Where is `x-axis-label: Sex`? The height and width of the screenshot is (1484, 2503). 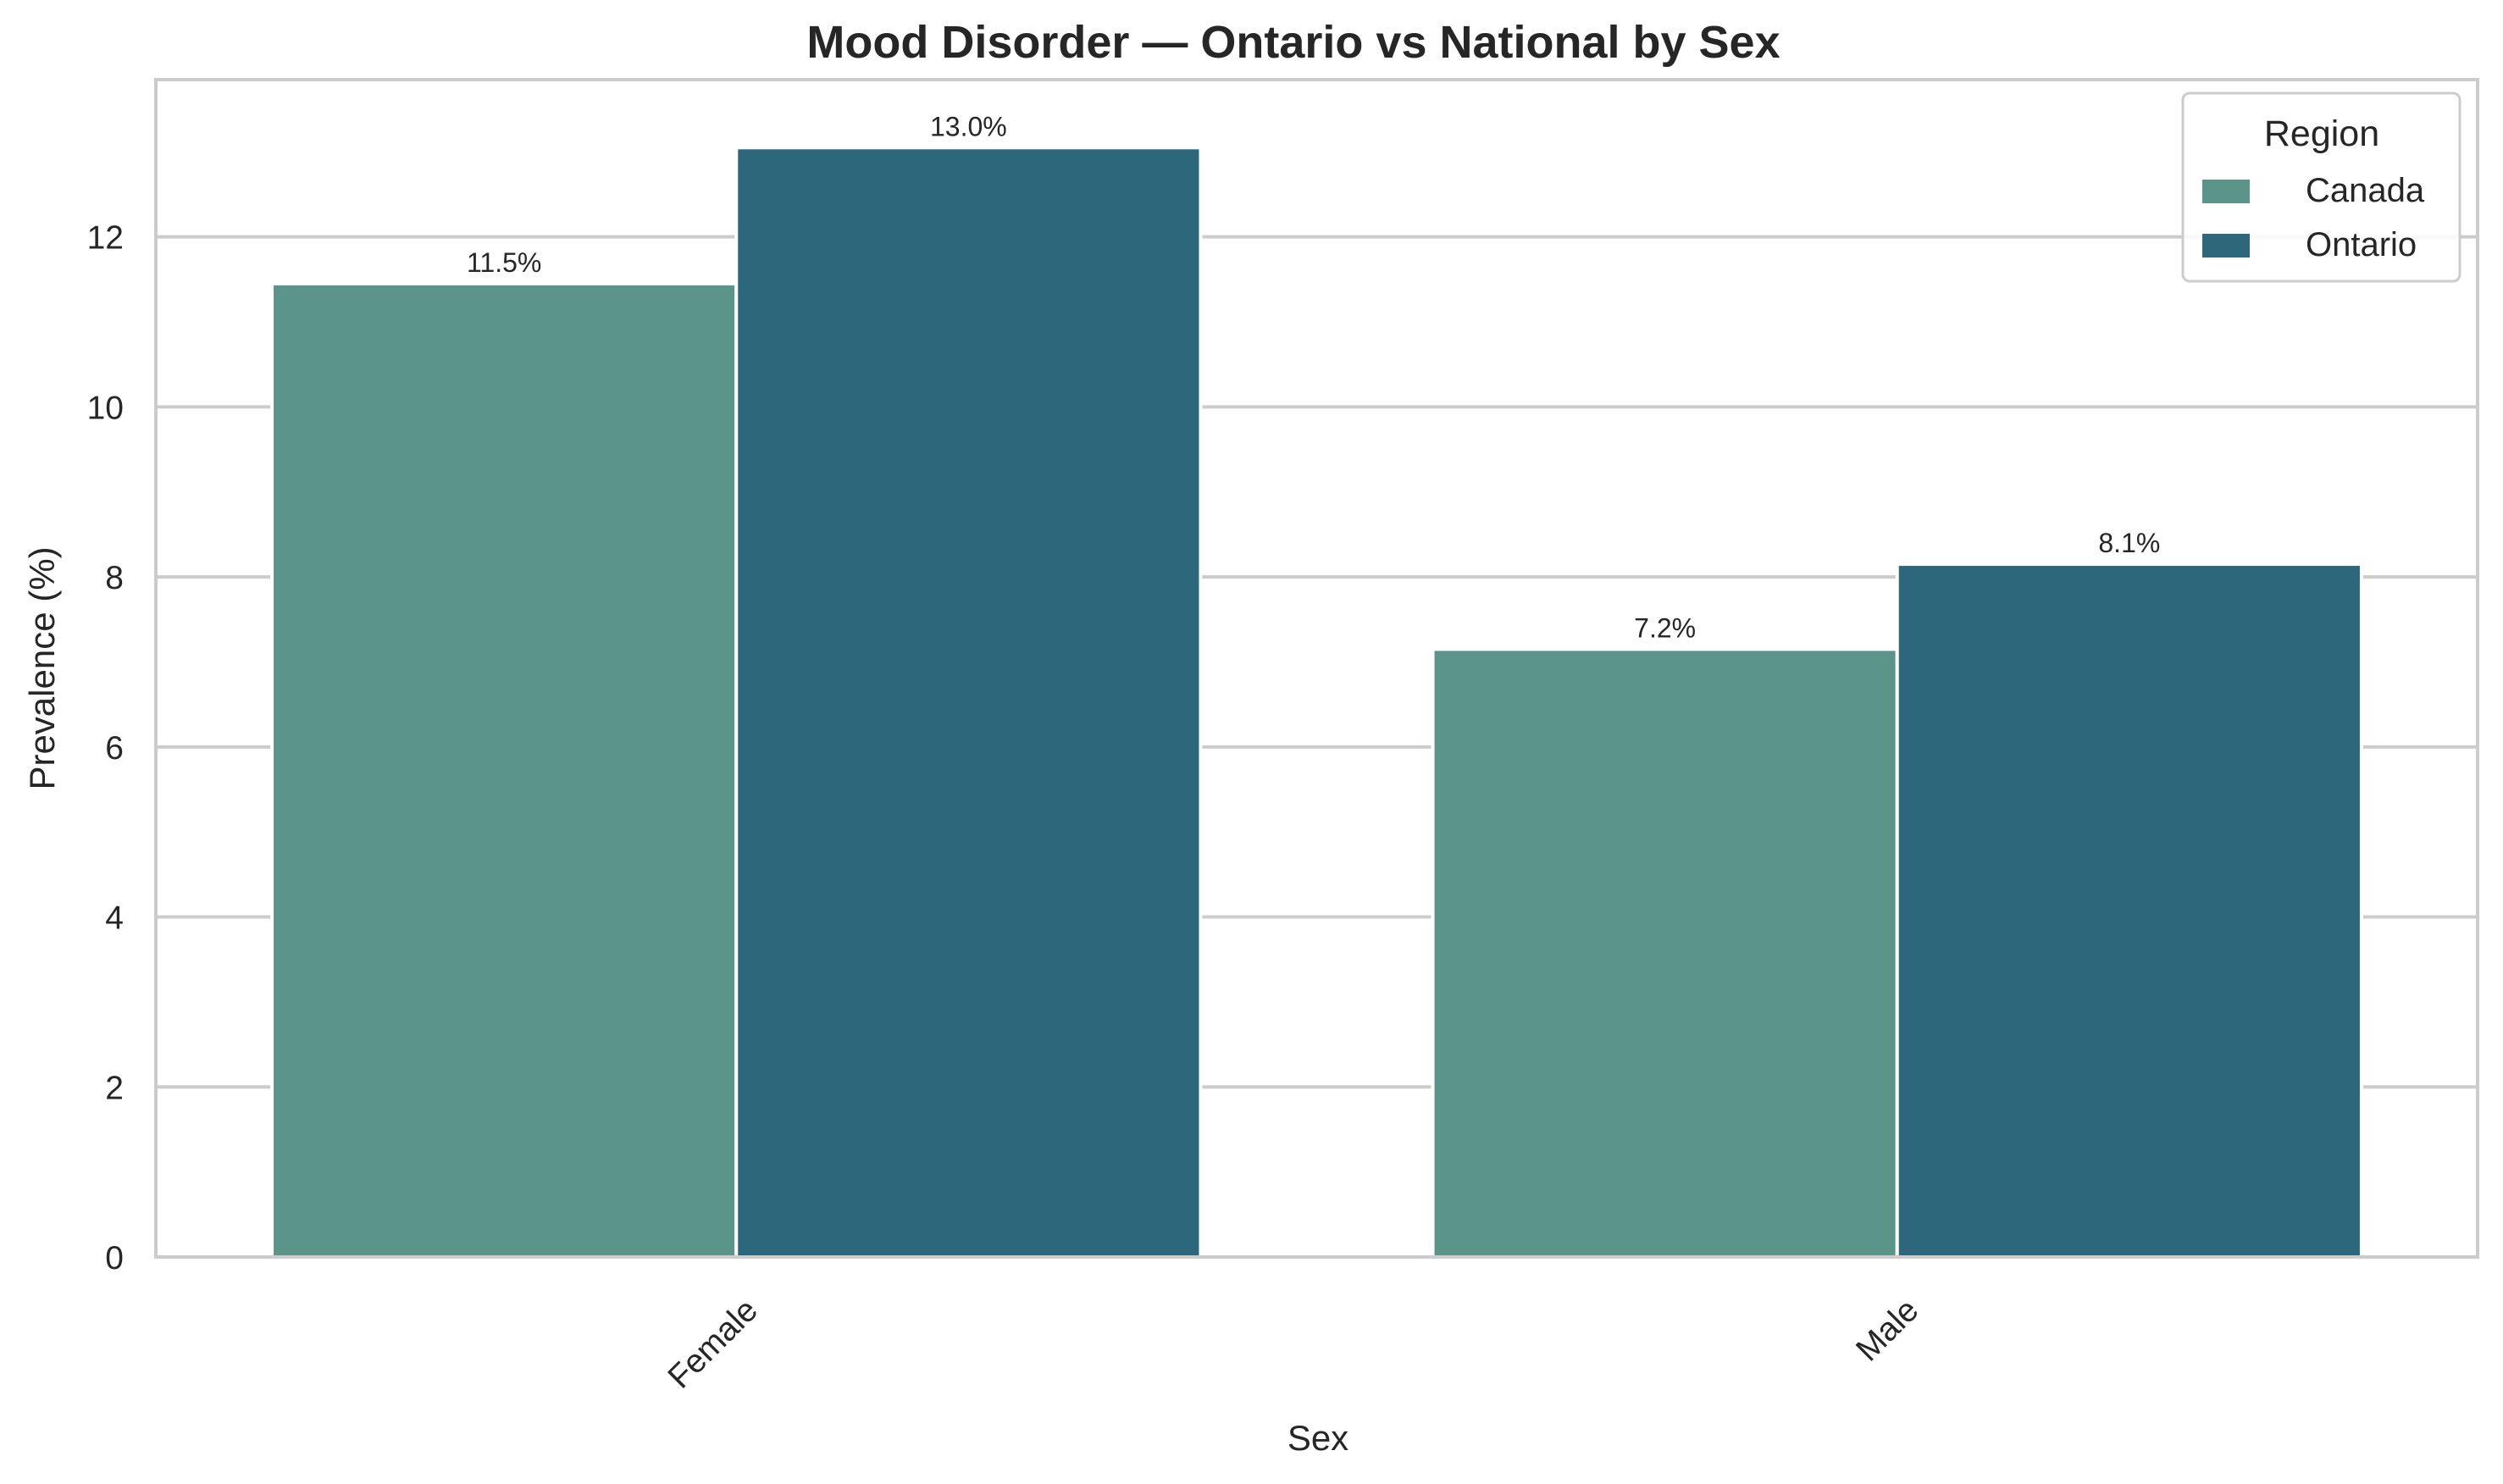 x-axis-label: Sex is located at coordinates (1317, 1438).